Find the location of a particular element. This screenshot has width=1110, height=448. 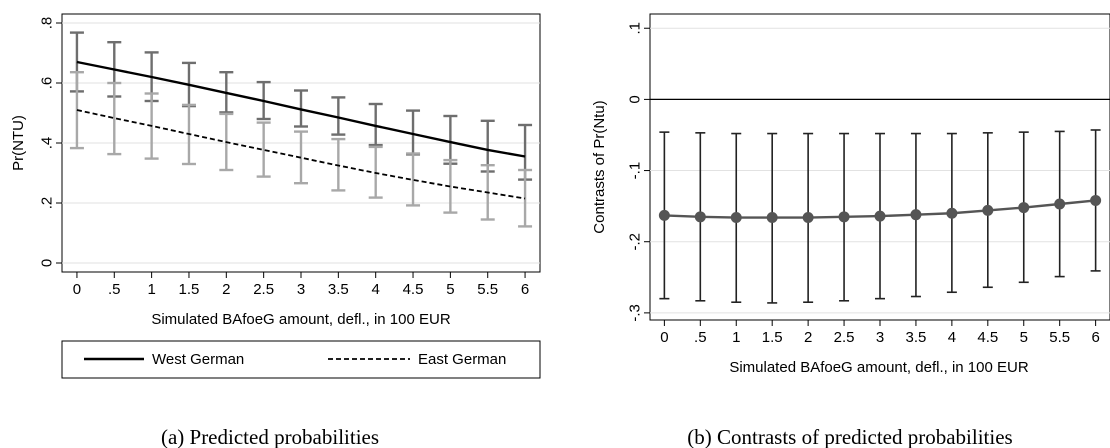

y-tick-label: -.1 is located at coordinates (635, 171).